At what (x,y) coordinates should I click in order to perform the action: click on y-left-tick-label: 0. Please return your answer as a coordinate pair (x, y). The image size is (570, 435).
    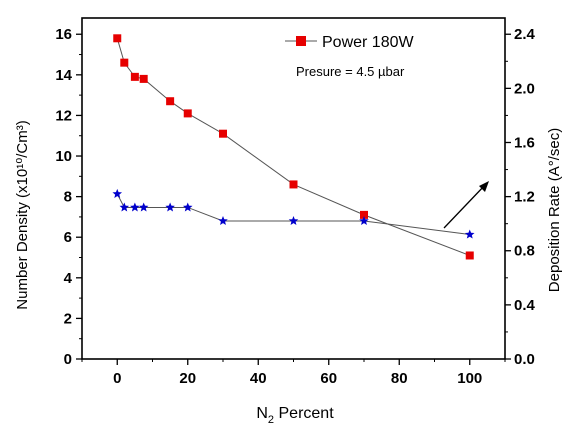
    Looking at the image, I should click on (68, 359).